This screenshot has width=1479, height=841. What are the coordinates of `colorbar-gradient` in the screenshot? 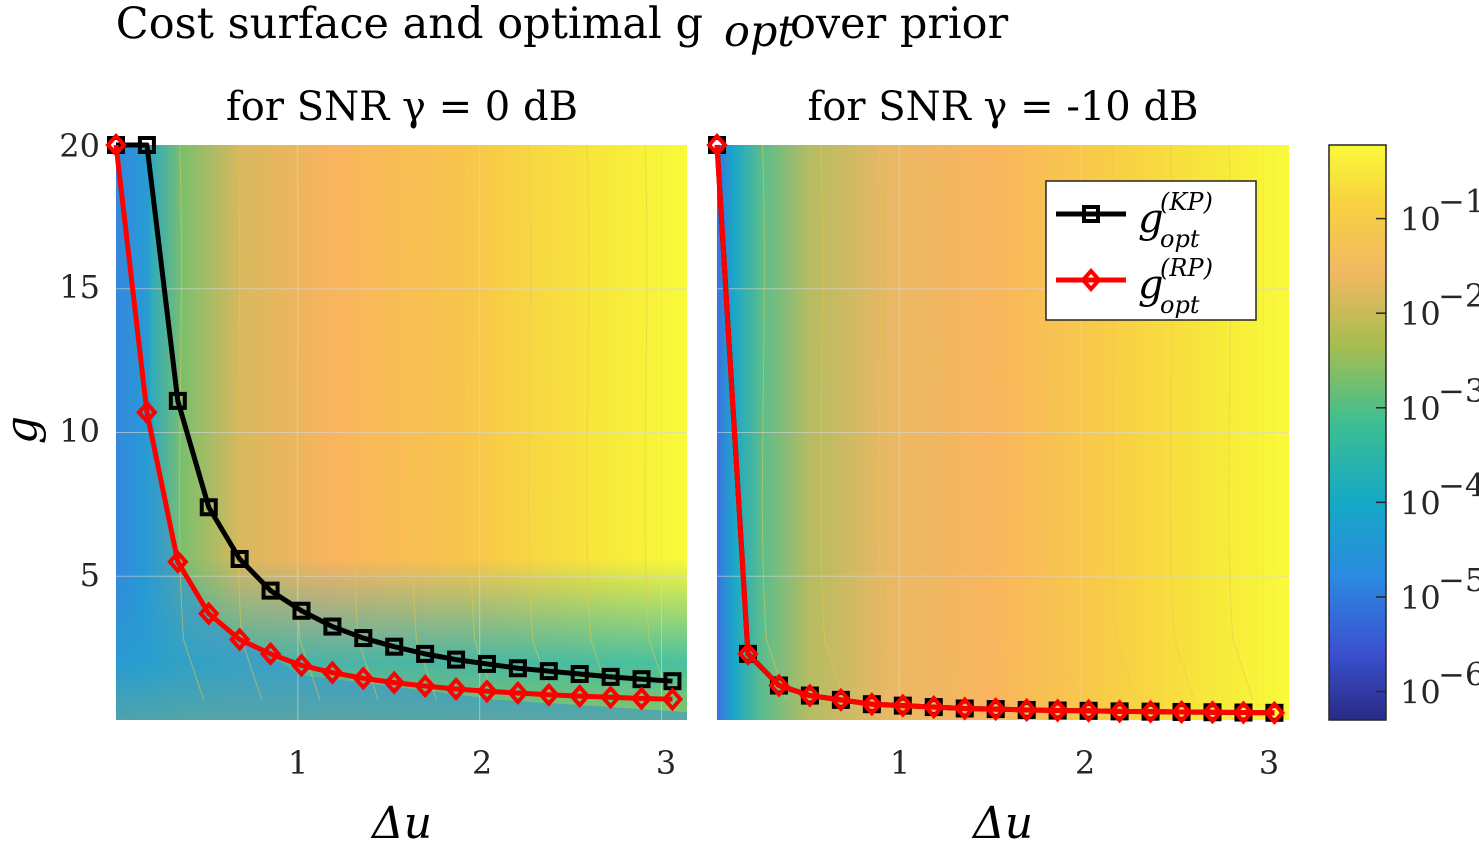 It's located at (1357, 432).